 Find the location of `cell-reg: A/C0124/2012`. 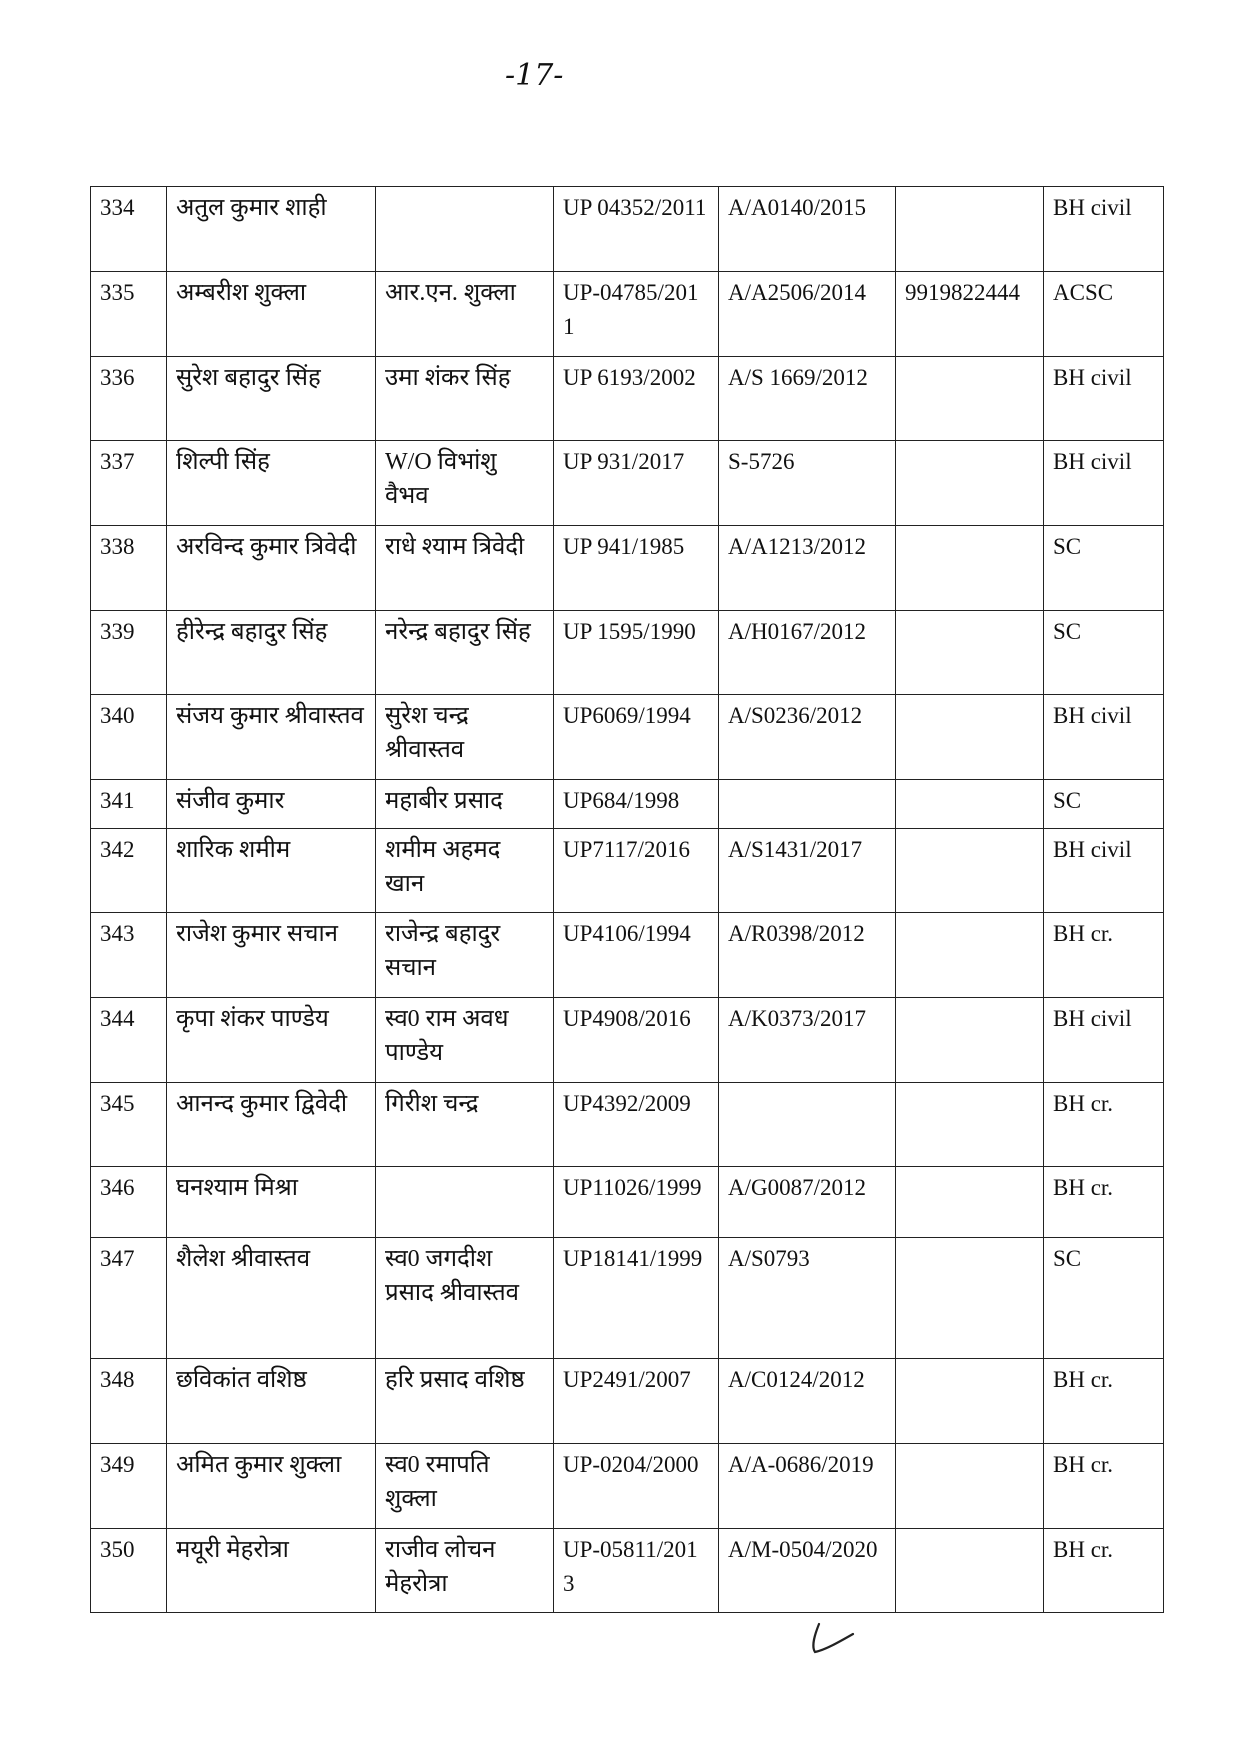

cell-reg: A/C0124/2012 is located at coordinates (807, 1401).